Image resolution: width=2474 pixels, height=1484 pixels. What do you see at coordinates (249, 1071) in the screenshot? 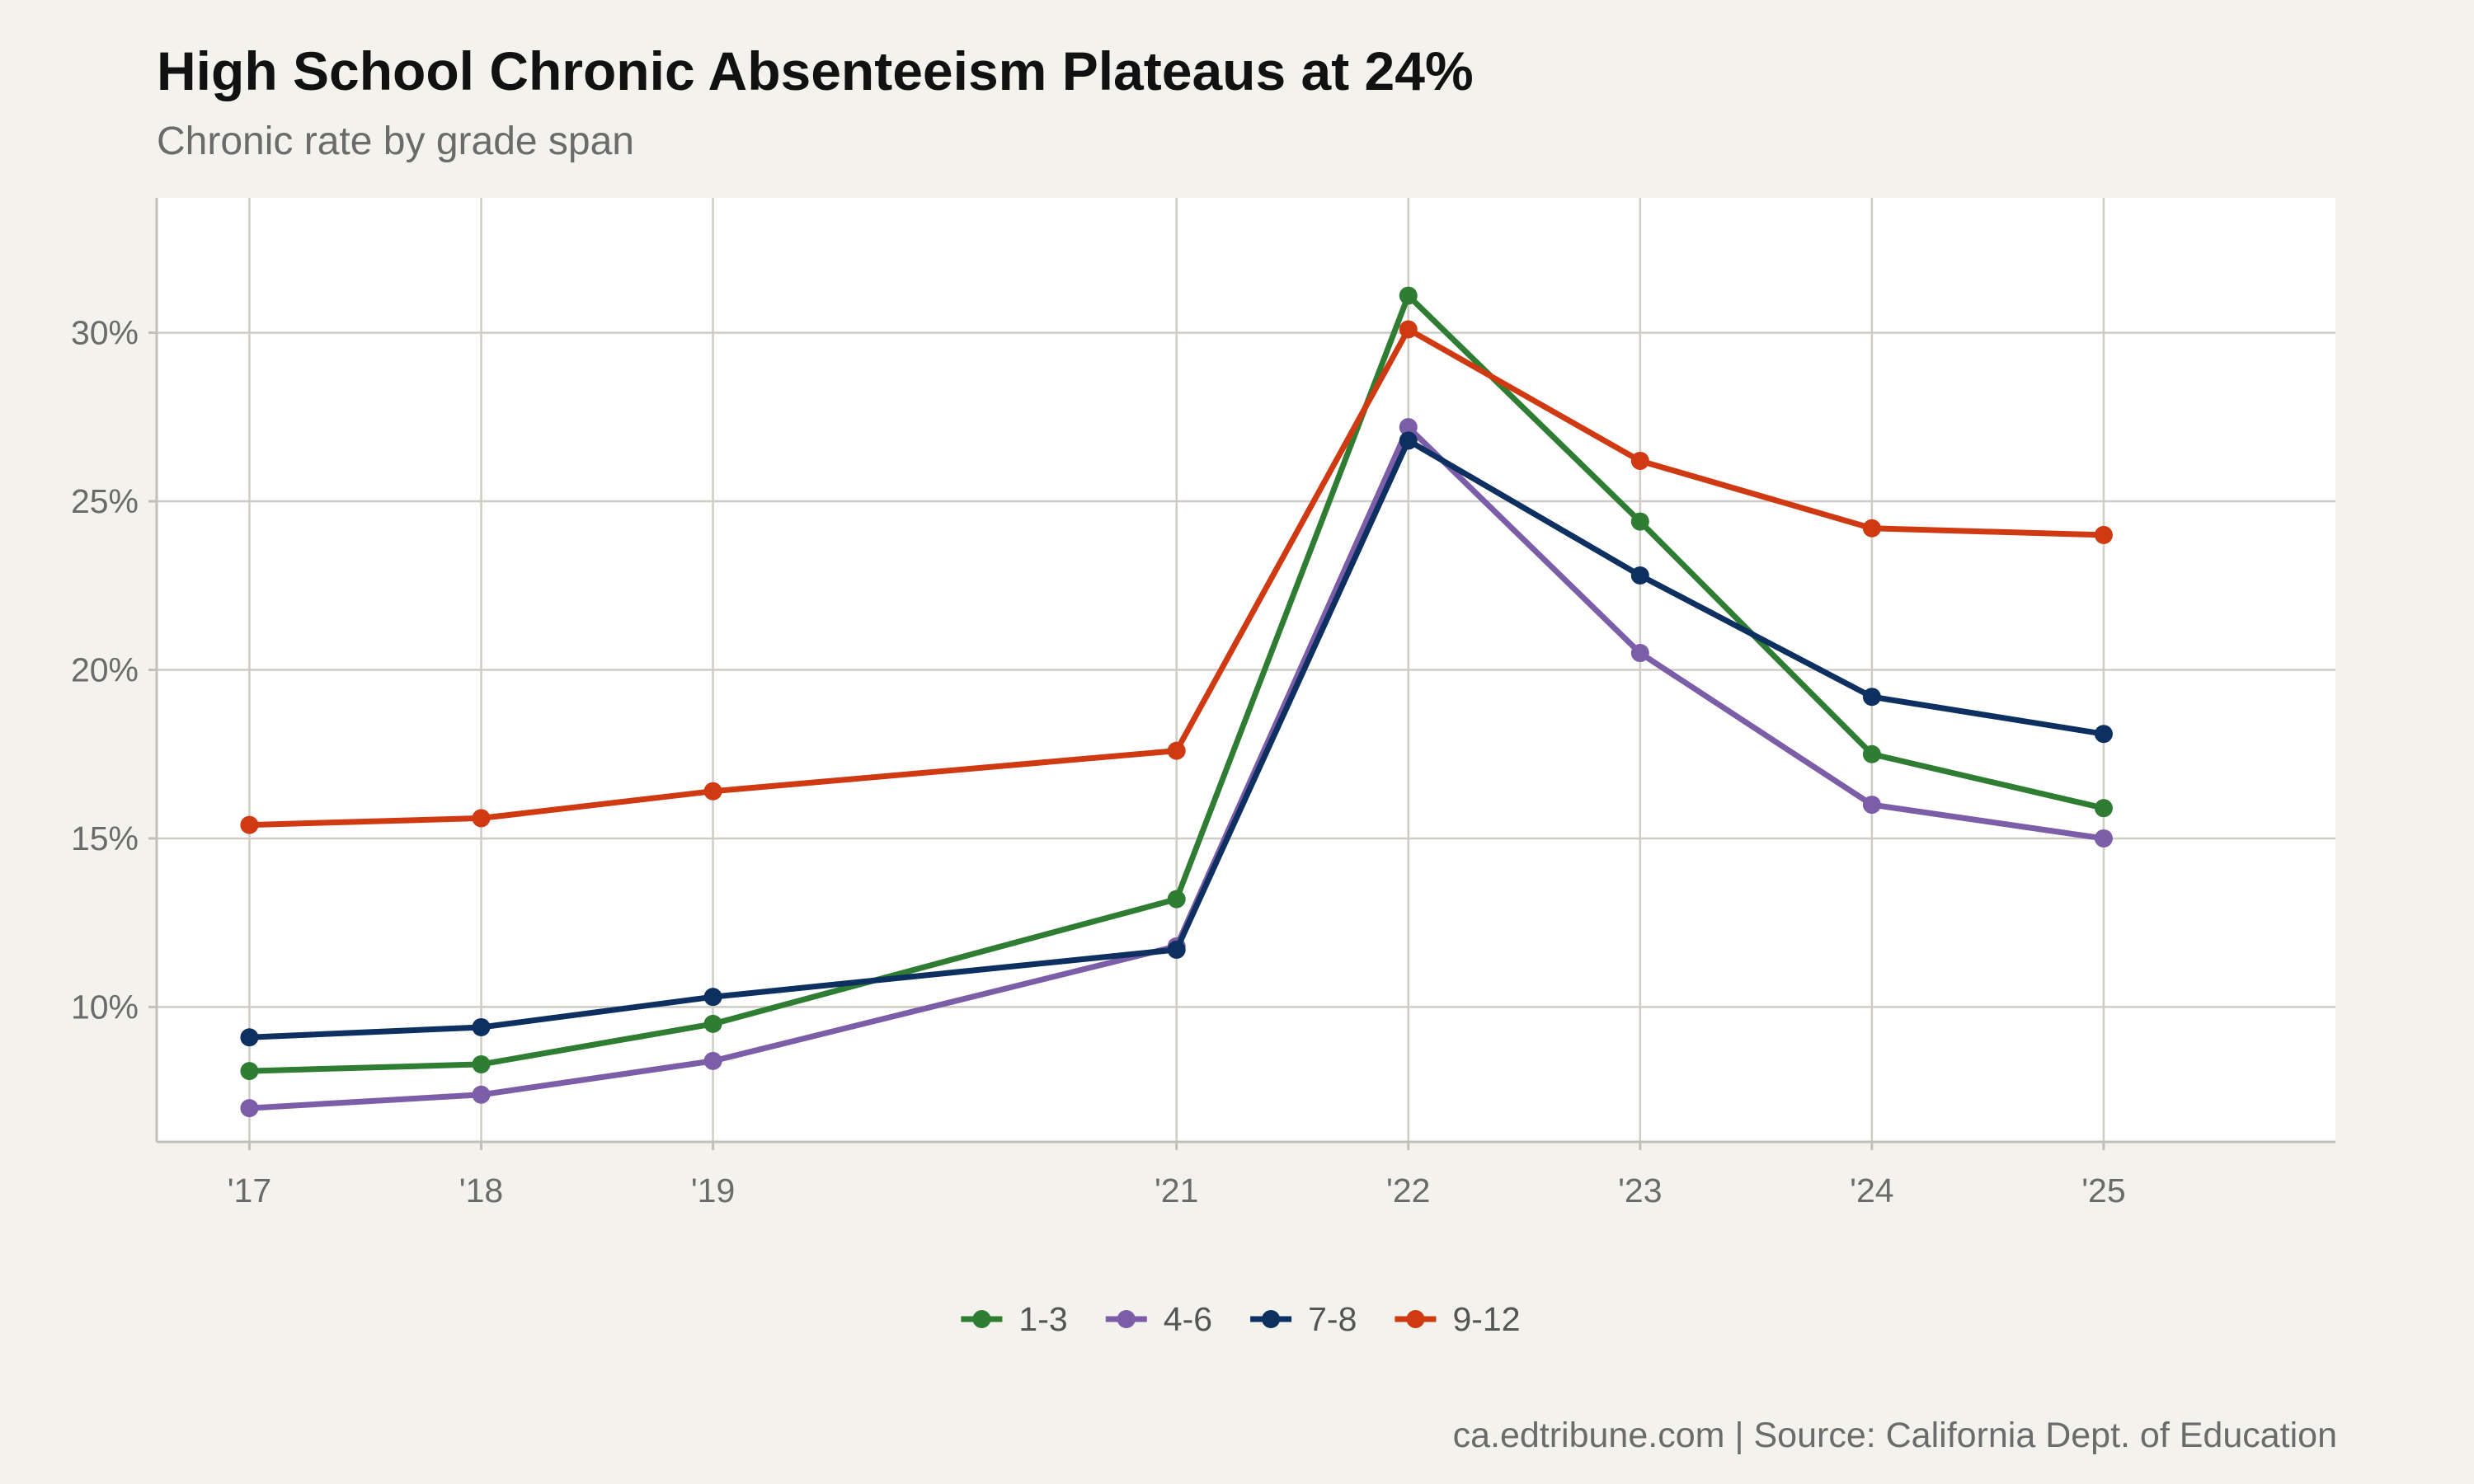
I see `data-point-1-3-2017` at bounding box center [249, 1071].